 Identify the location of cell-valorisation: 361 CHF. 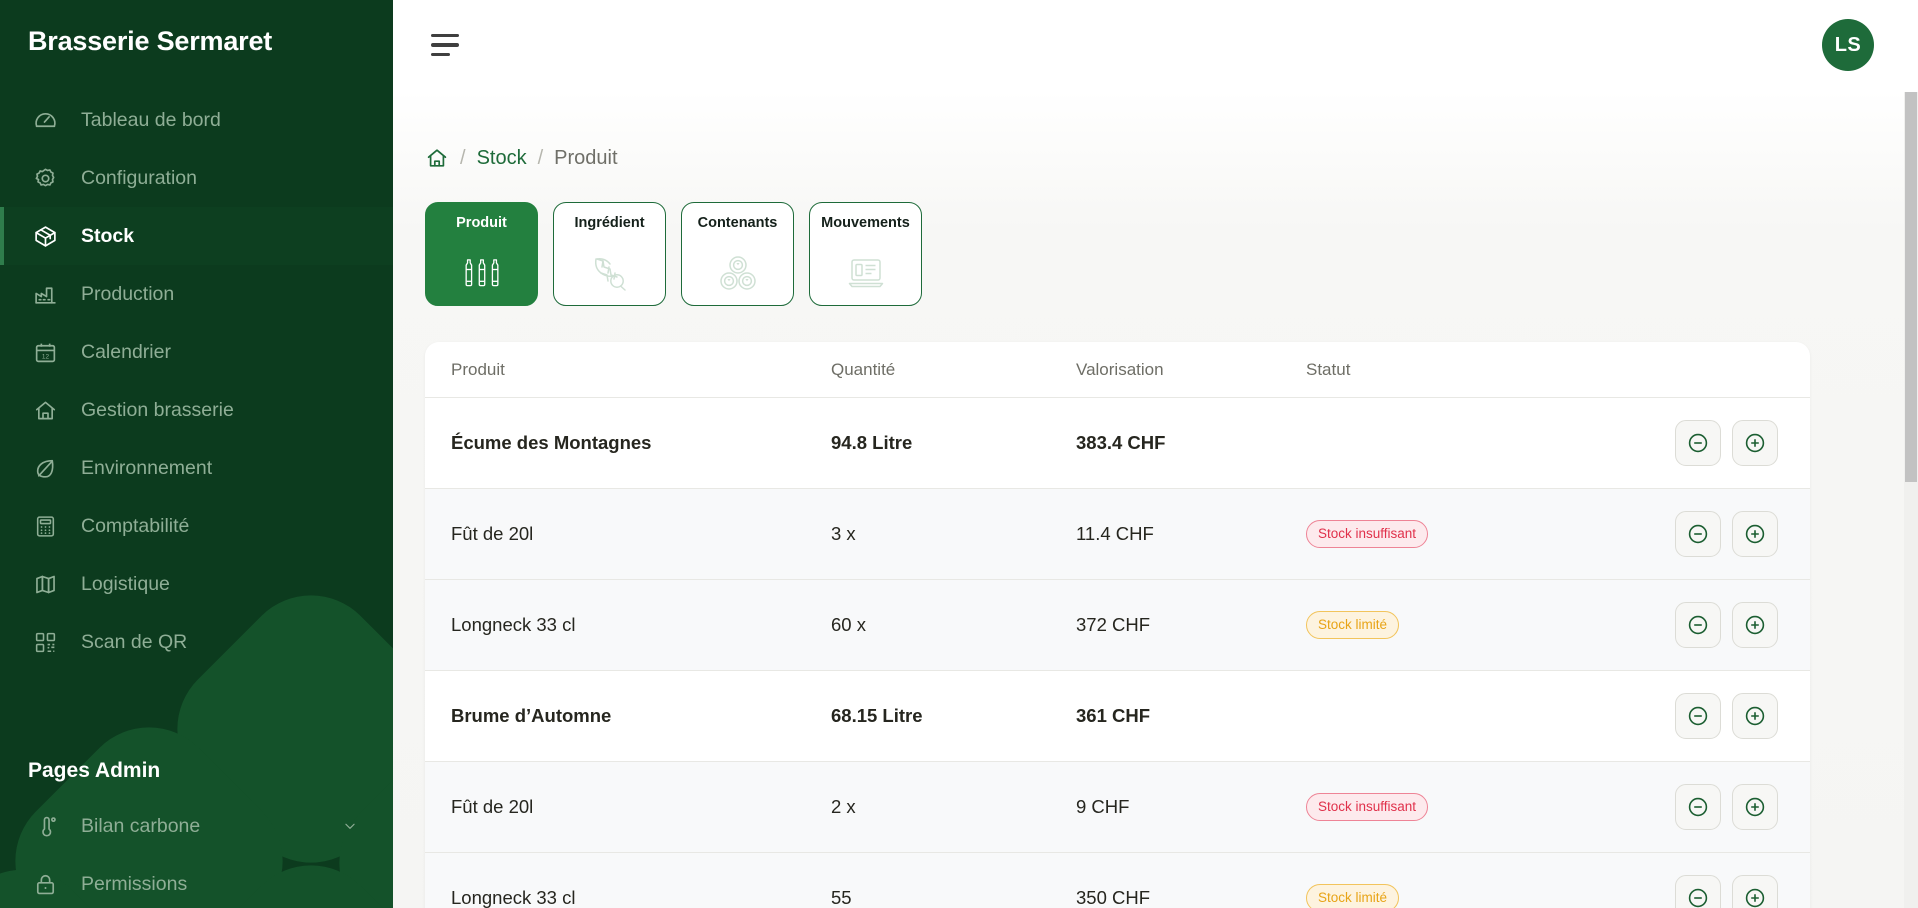
(1113, 715).